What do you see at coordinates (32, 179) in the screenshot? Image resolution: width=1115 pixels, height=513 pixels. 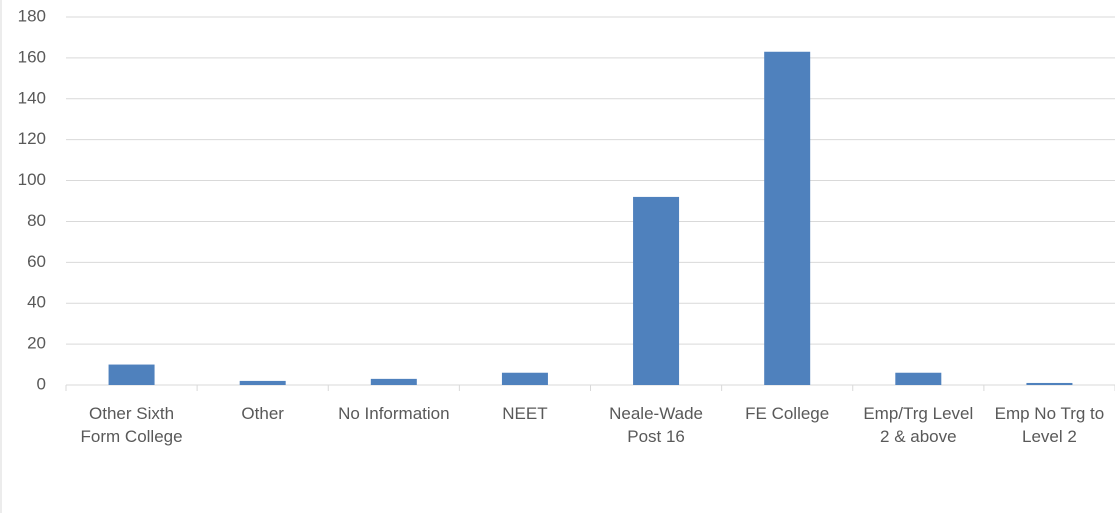 I see `y-tick-label: 100` at bounding box center [32, 179].